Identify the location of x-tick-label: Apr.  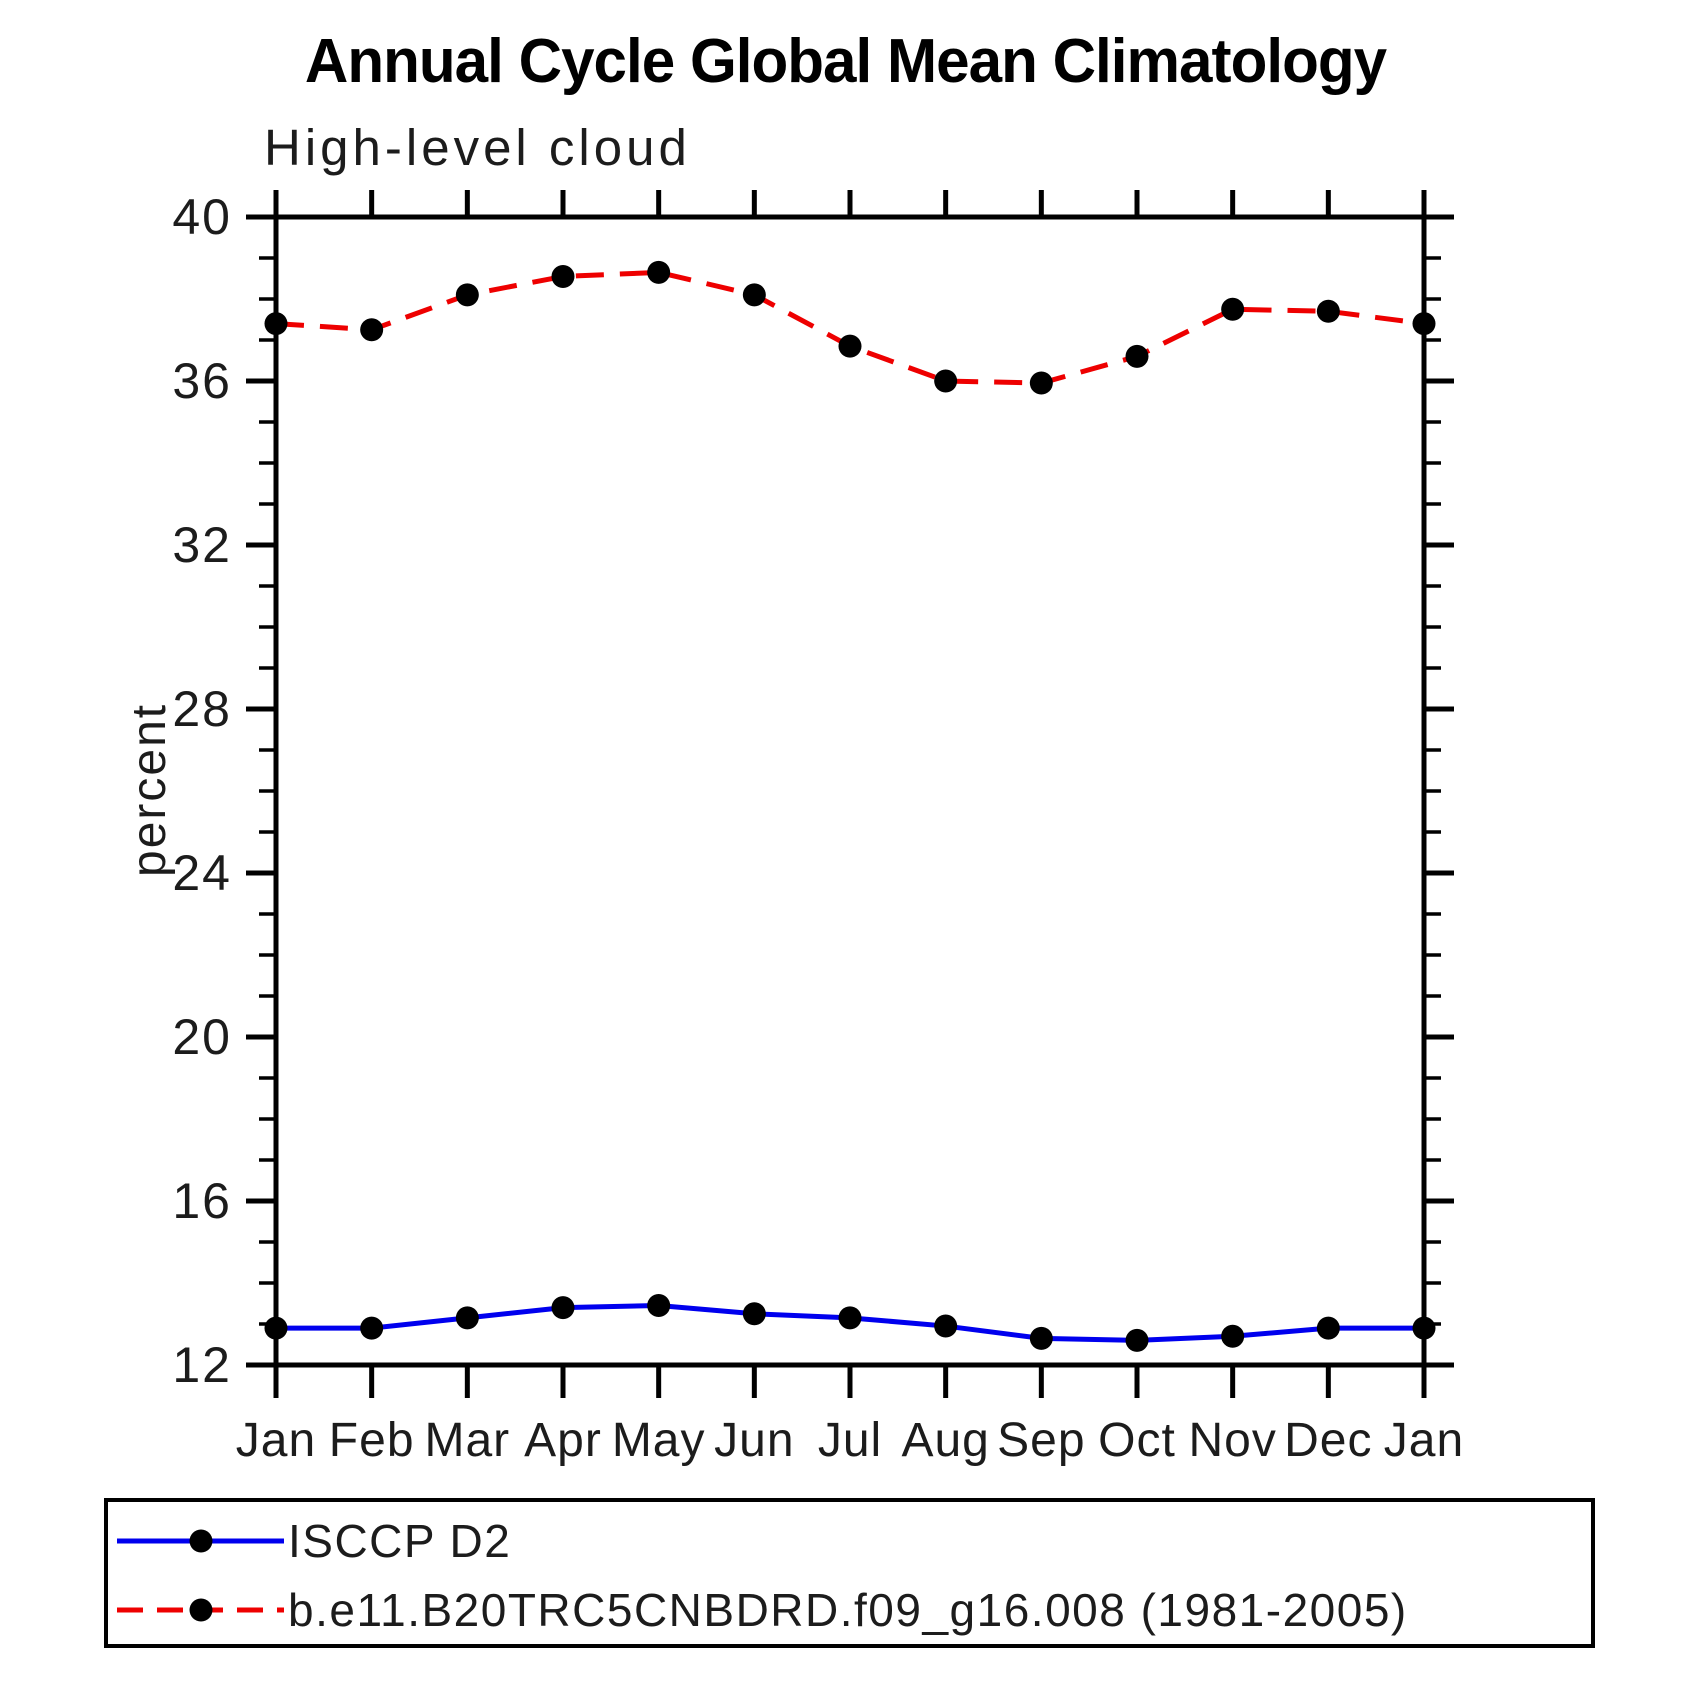
(563, 1440).